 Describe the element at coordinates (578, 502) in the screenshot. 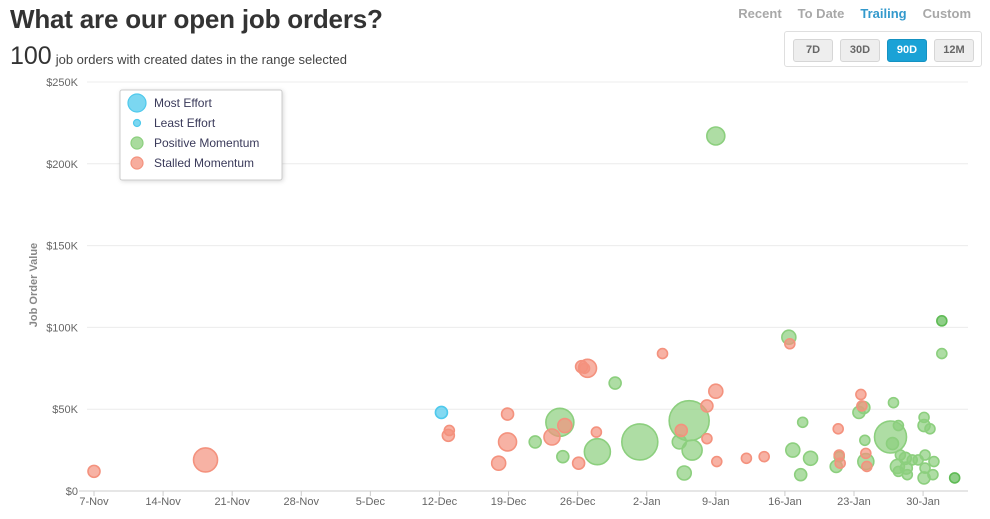

I see `x-tick-label: 26-Dec` at that location.